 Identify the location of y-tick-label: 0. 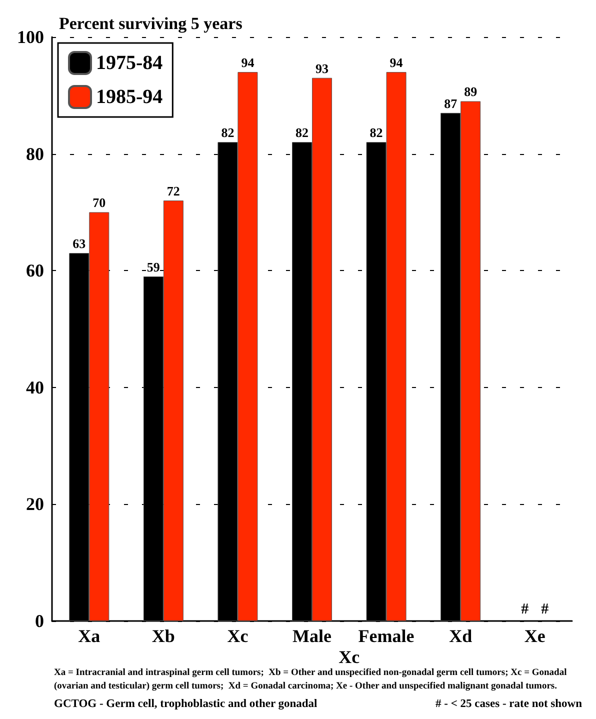
(39, 621).